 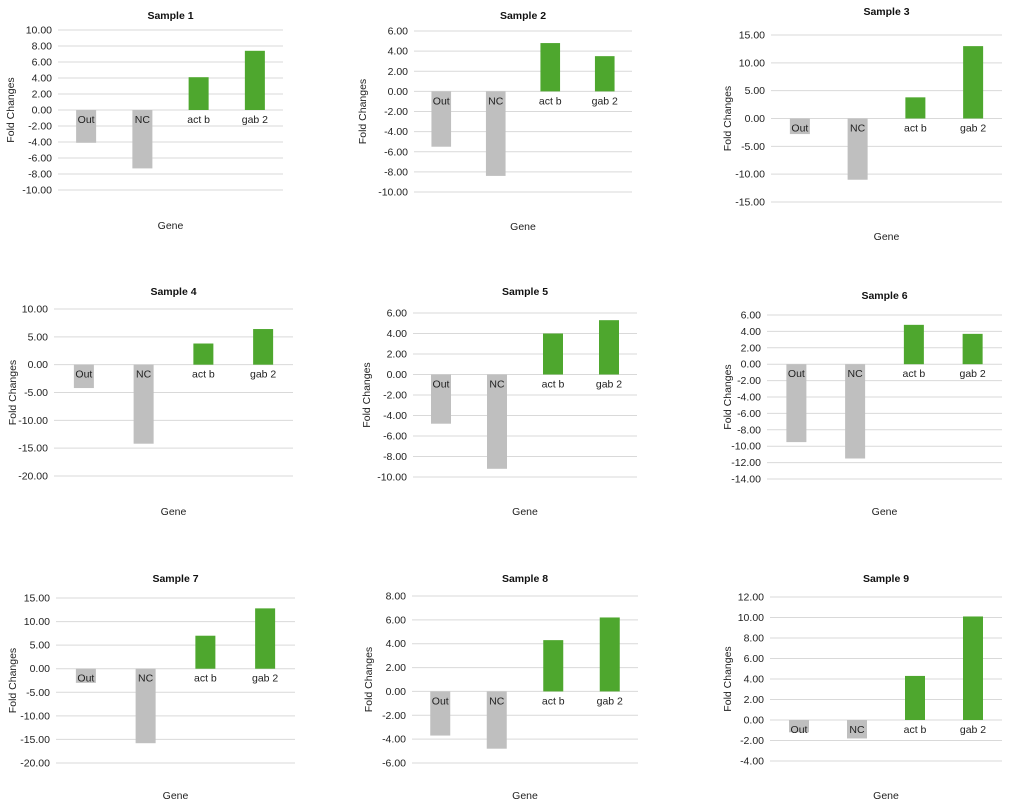 What do you see at coordinates (752, 36) in the screenshot?
I see `y-tick-label: 15.00` at bounding box center [752, 36].